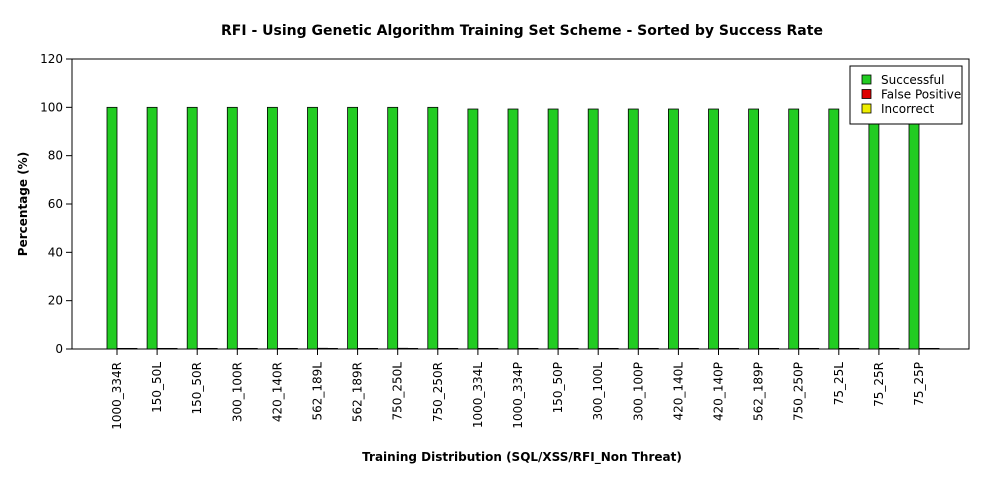 The image size is (1000, 480). What do you see at coordinates (558, 387) in the screenshot?
I see `x-tick-label: 150_50P` at bounding box center [558, 387].